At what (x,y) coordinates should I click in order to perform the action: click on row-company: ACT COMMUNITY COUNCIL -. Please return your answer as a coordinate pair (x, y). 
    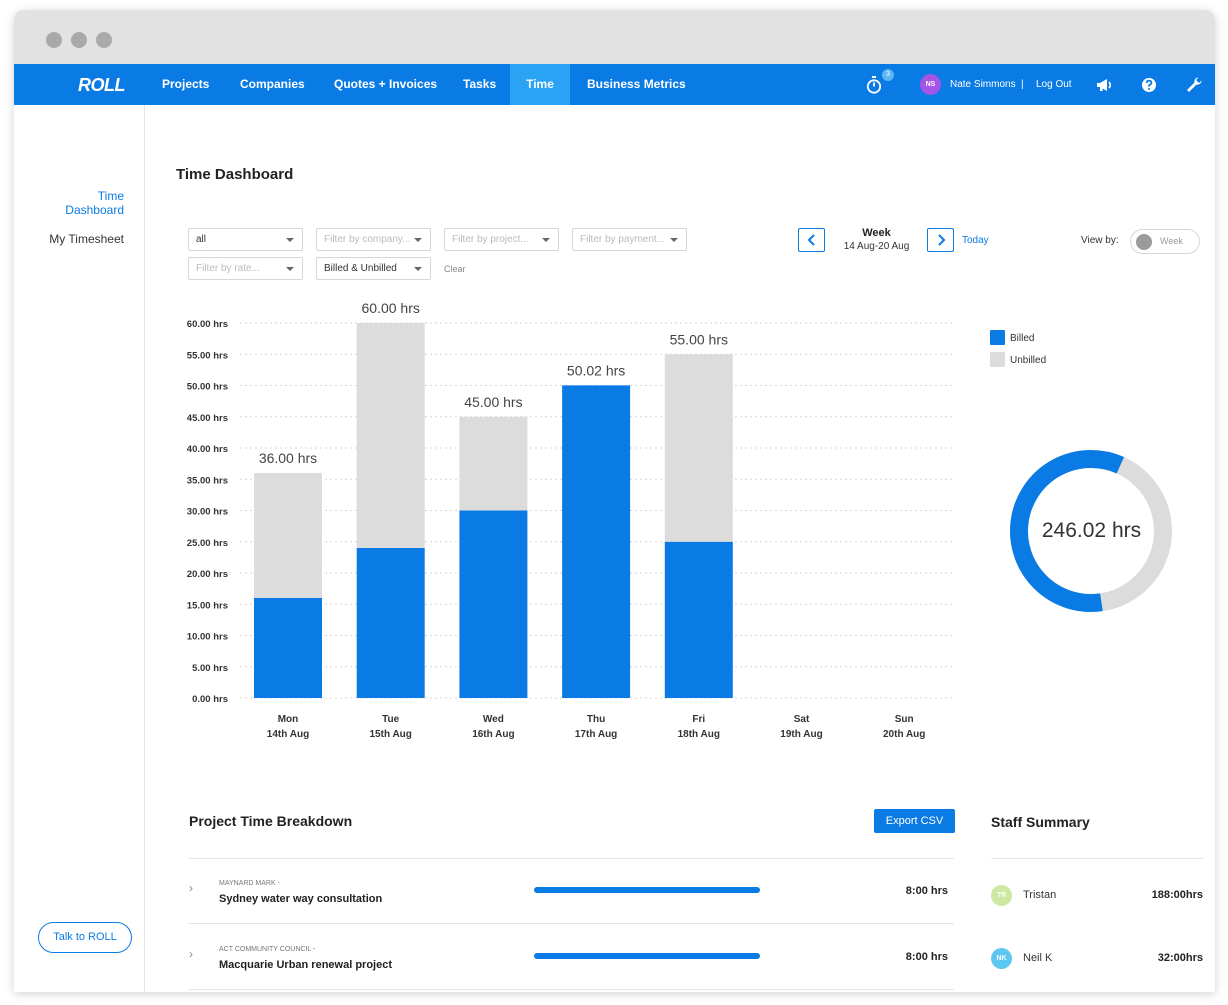
    Looking at the image, I should click on (267, 949).